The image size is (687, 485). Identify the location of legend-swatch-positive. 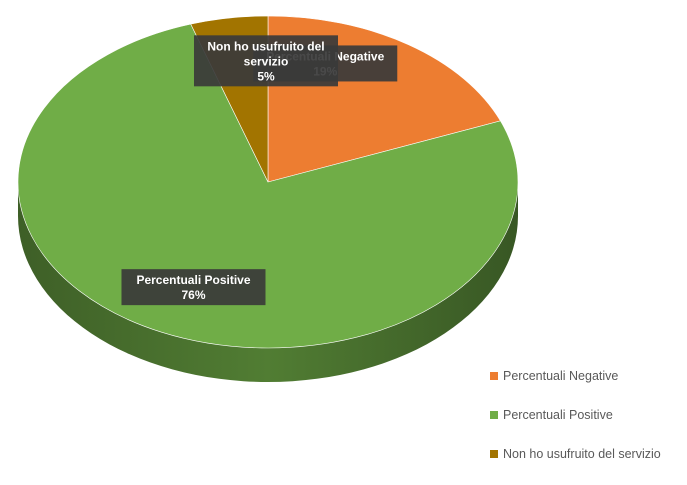
(494, 415).